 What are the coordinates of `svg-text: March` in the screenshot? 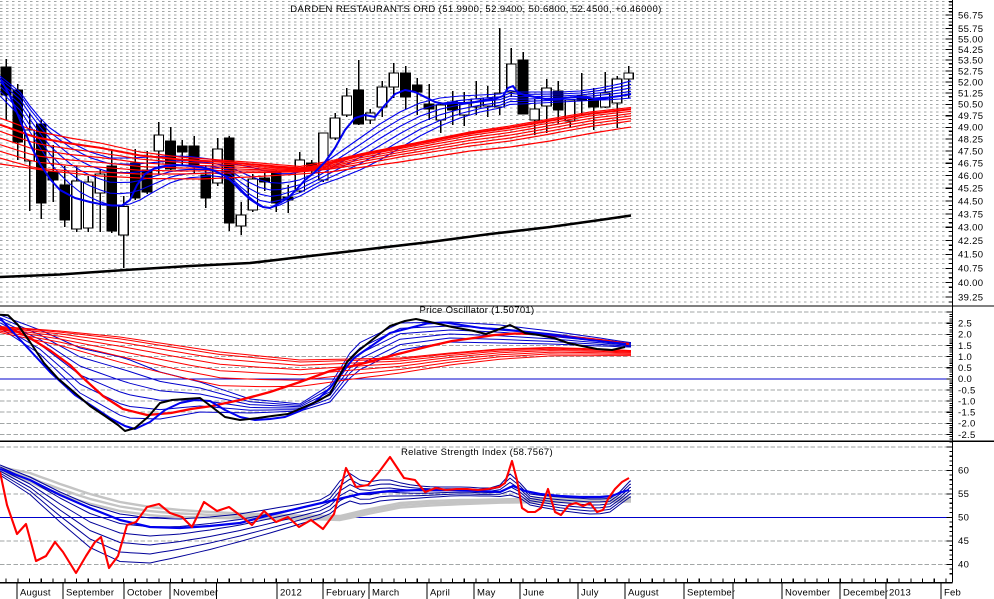 It's located at (385, 593).